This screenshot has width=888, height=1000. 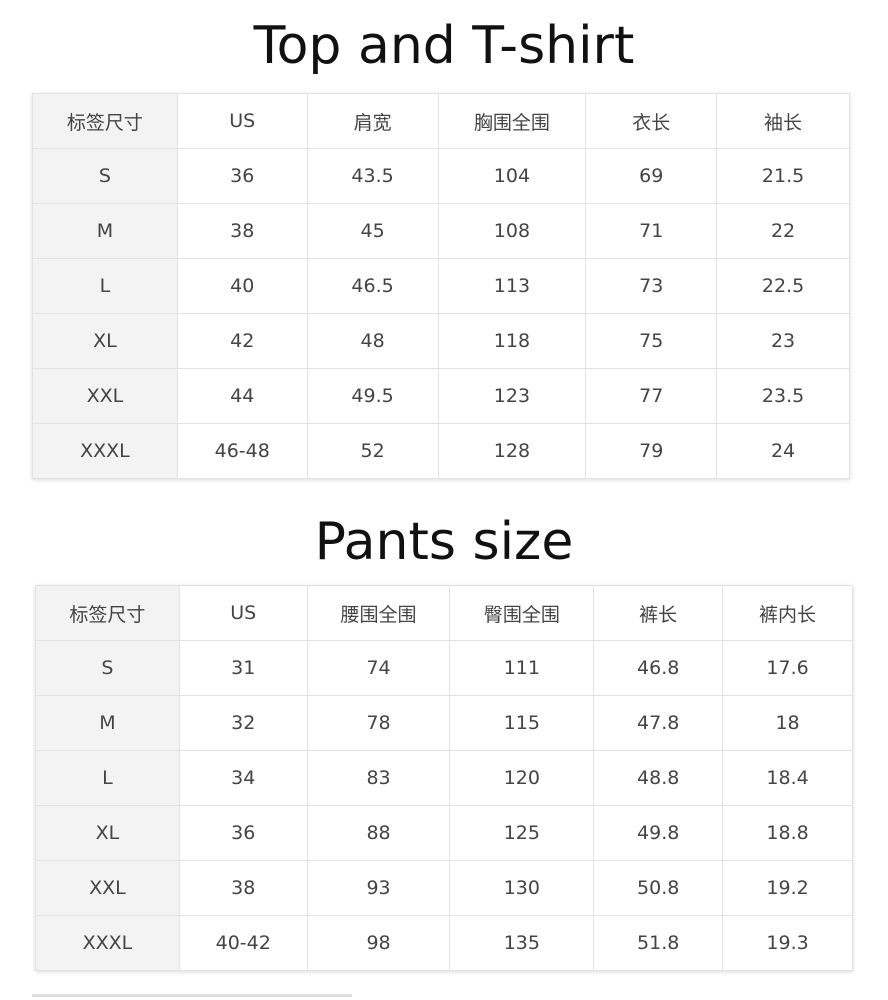 What do you see at coordinates (787, 833) in the screenshot?
I see `table-cell: 18.8` at bounding box center [787, 833].